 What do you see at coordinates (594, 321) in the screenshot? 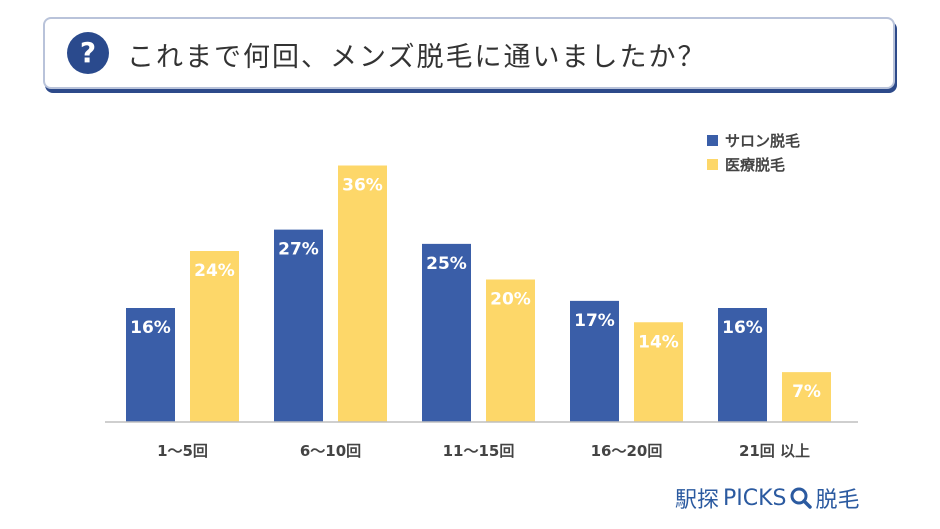
I see `value-label-salon-4: 17%` at bounding box center [594, 321].